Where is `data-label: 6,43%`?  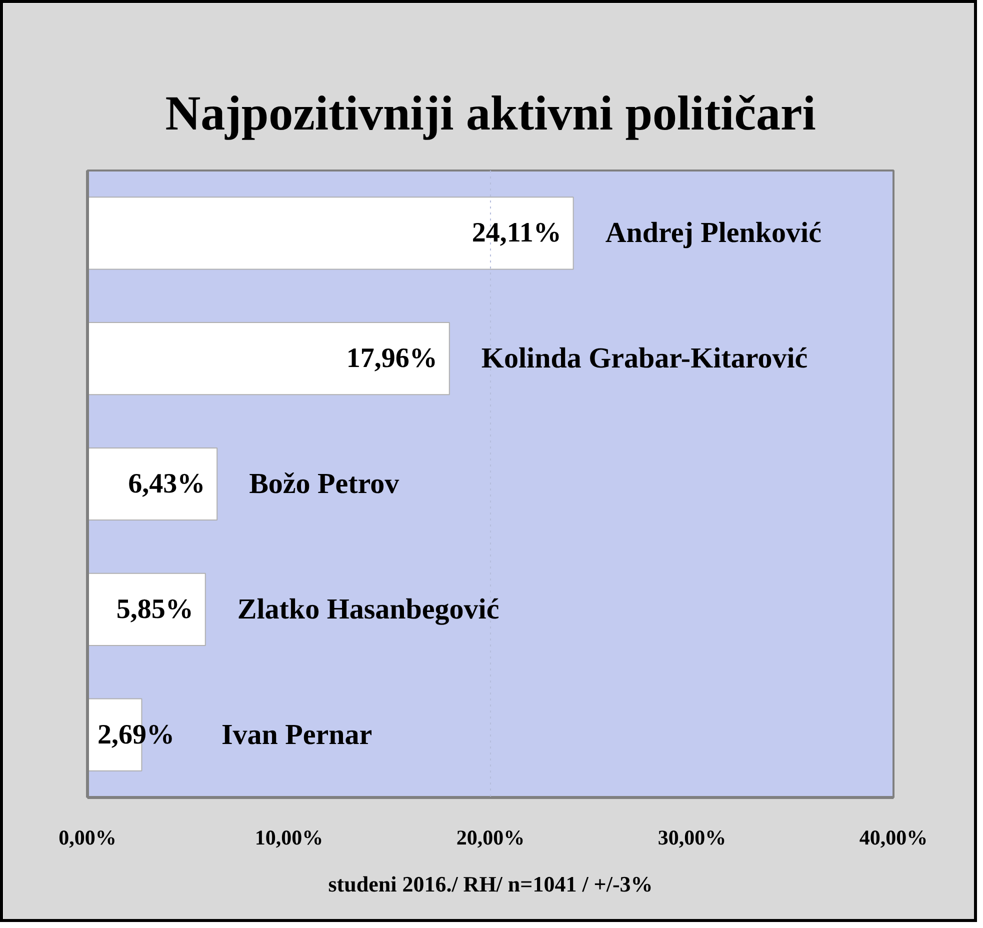
data-label: 6,43% is located at coordinates (167, 484).